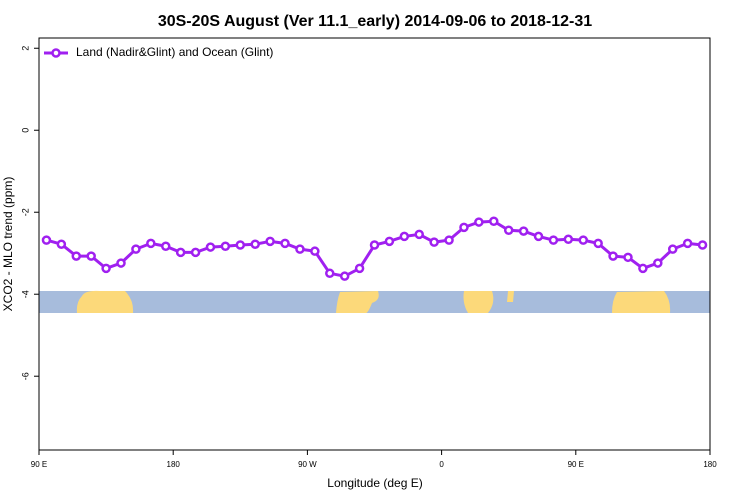 This screenshot has width=750, height=500. Describe the element at coordinates (25, 48) in the screenshot. I see `y-tick-label: 2` at that location.